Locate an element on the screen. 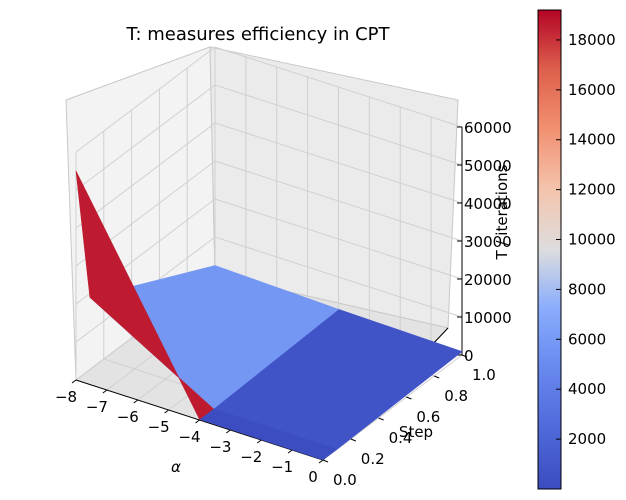  x-tick-label: −6 is located at coordinates (128, 417).